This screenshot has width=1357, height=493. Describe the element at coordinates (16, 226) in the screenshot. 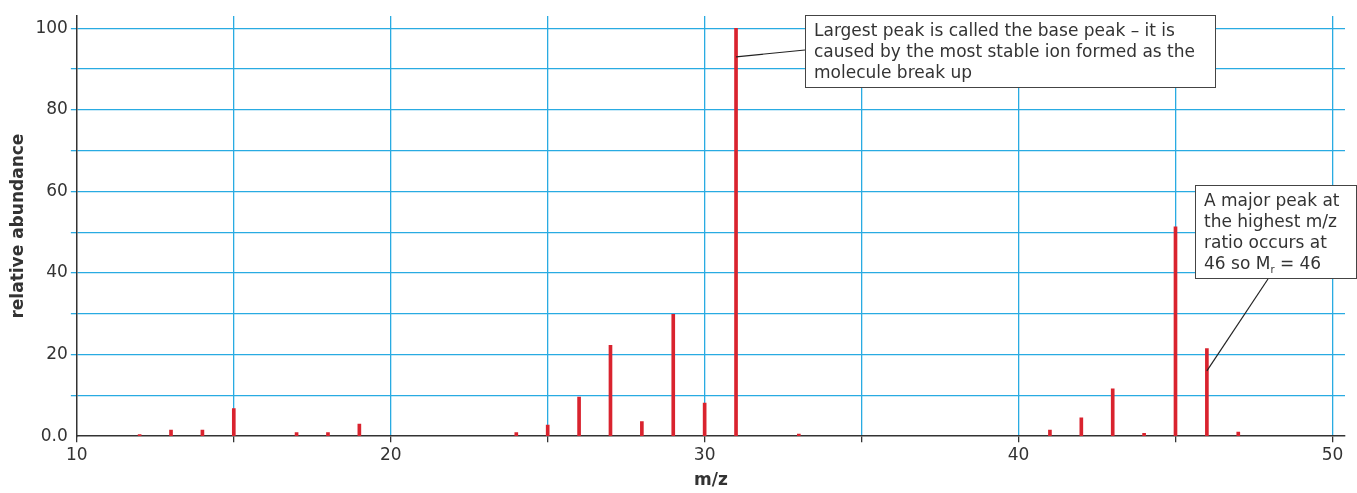

I see `y-axis-title: relative abundance` at that location.